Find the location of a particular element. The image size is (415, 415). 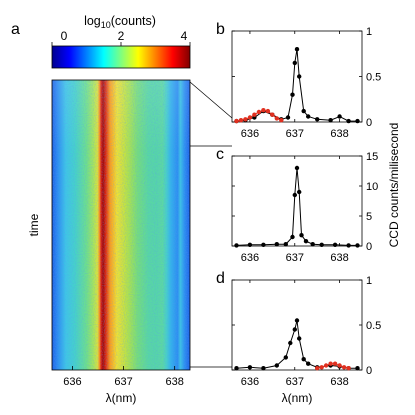

panel-label-b: b is located at coordinates (220, 29).